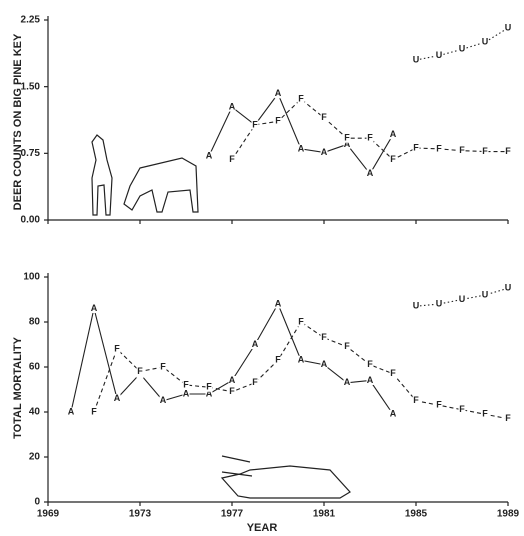  I want to click on y-tick-label: 80, so click(35, 322).